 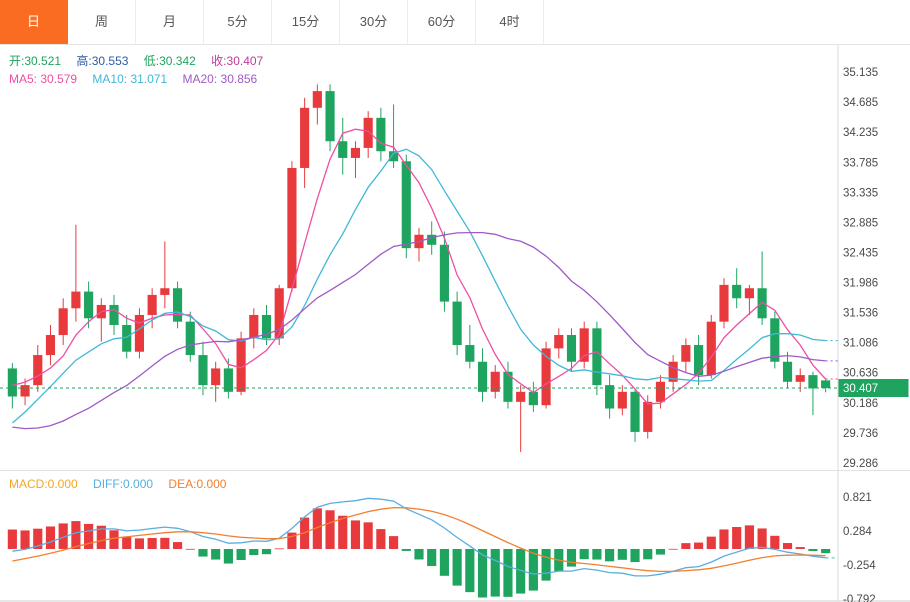 What do you see at coordinates (510, 22) in the screenshot?
I see `tab-4hour: 4时` at bounding box center [510, 22].